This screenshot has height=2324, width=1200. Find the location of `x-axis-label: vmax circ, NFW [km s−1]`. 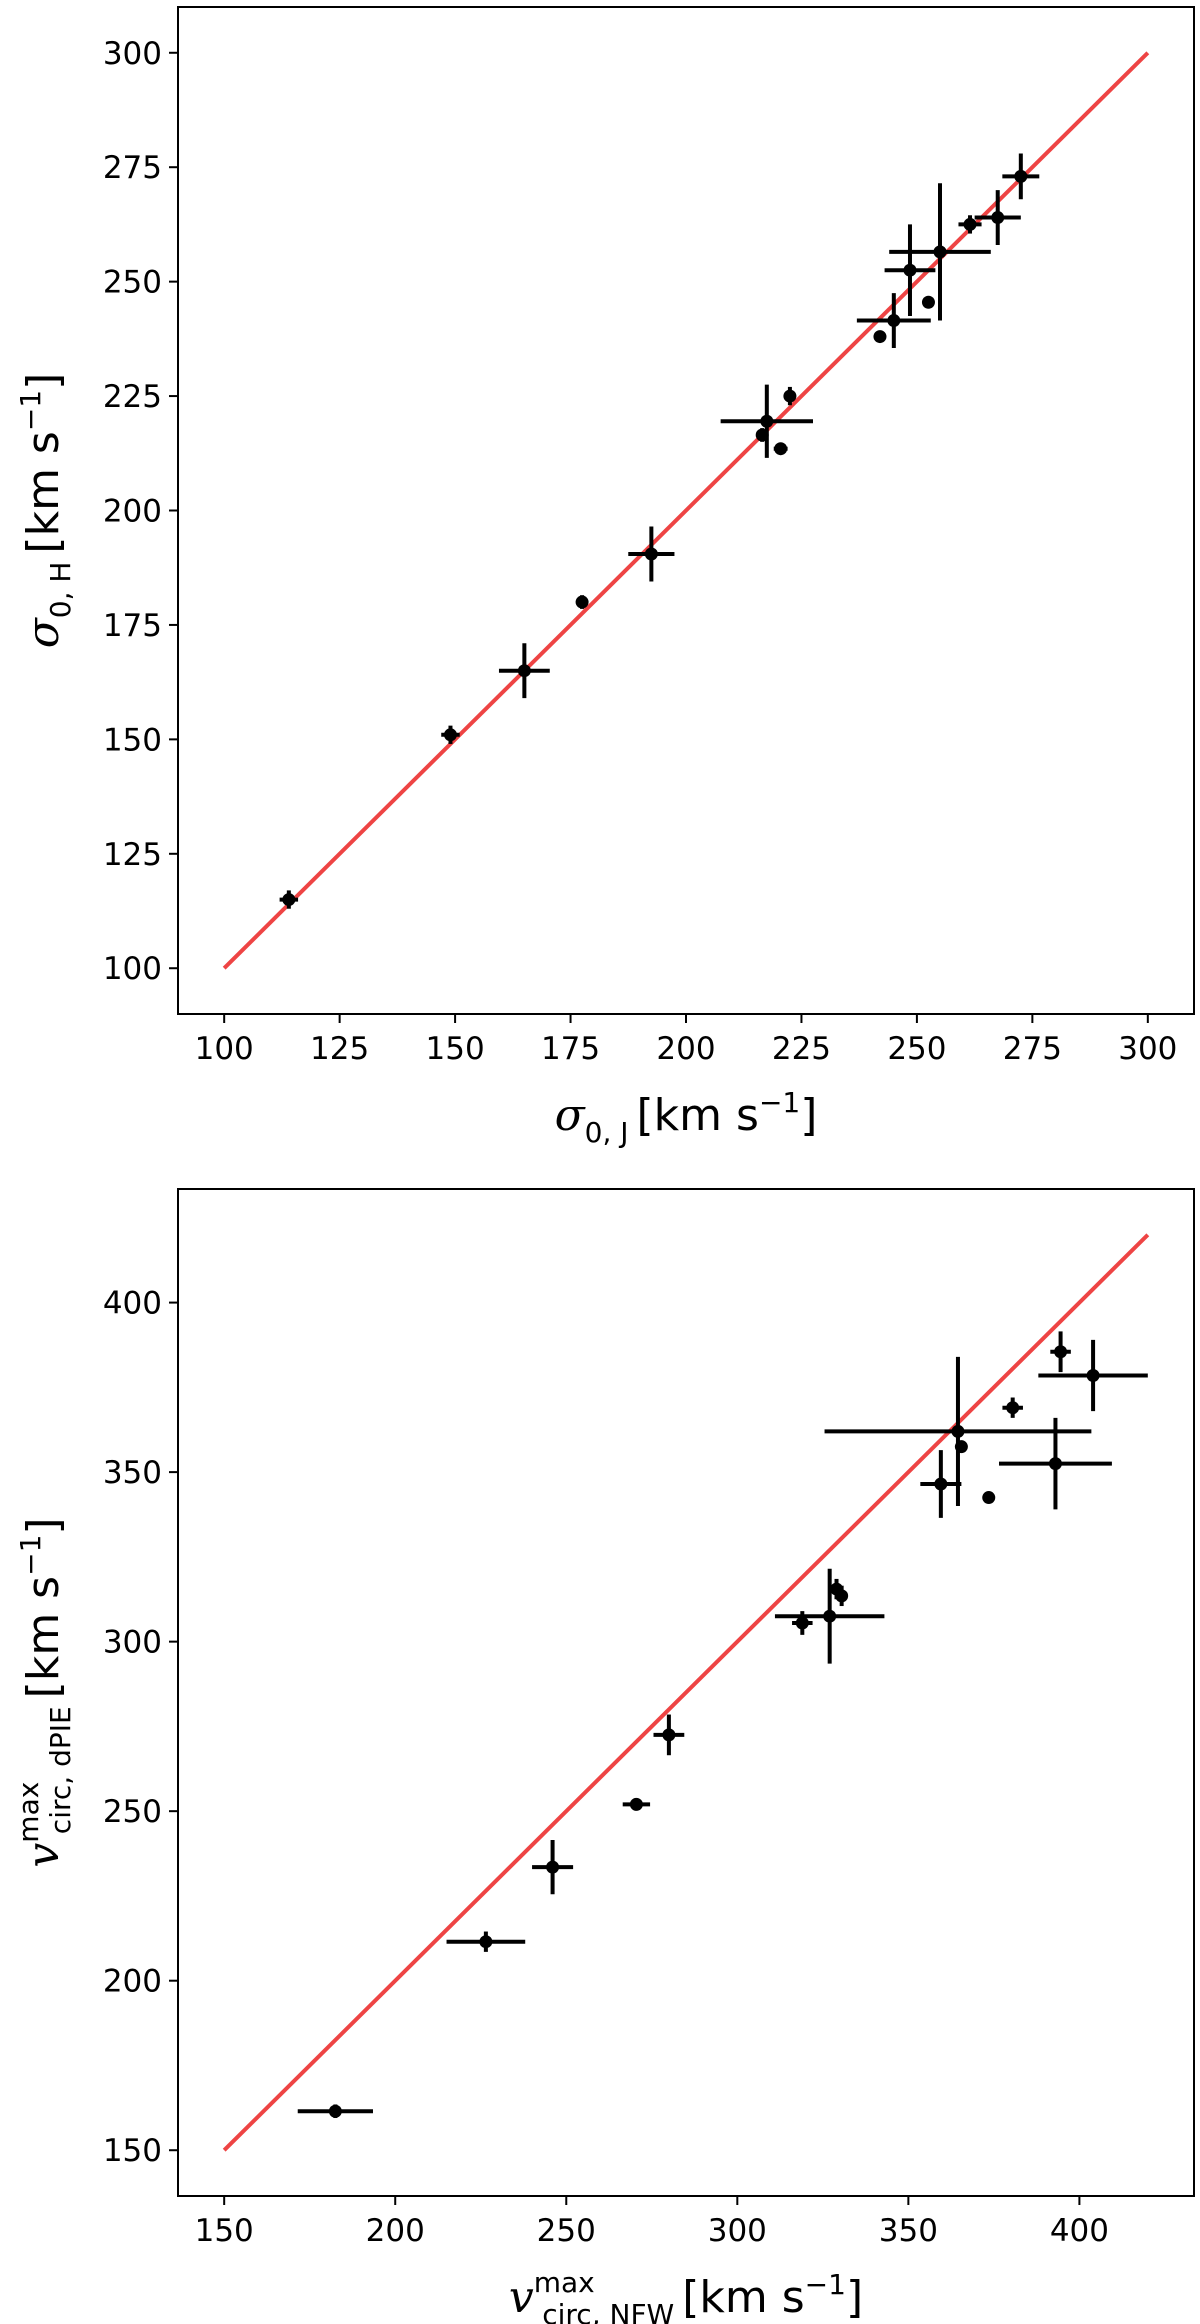

x-axis-label: vmax circ, NFW [km s−1] is located at coordinates (686, 2295).